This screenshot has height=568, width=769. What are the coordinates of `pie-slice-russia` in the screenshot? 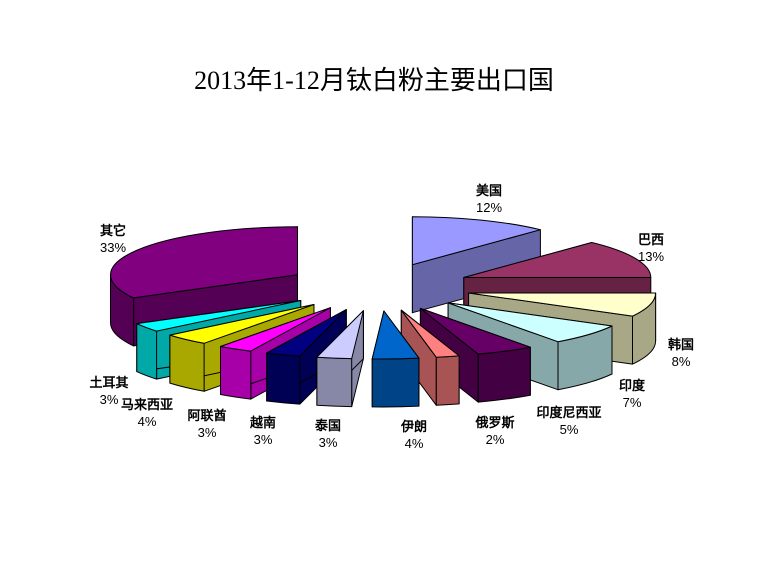 It's located at (430, 357).